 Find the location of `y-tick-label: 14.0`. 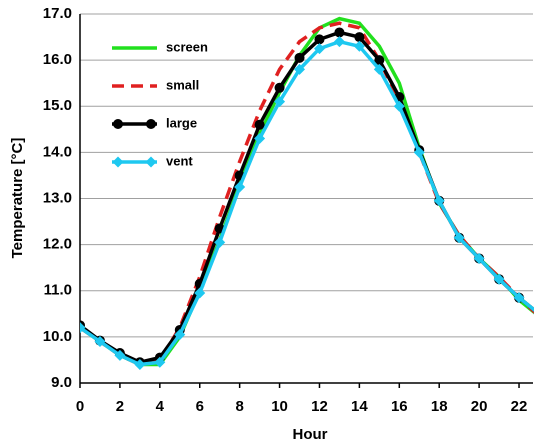

y-tick-label: 14.0 is located at coordinates (57, 151).